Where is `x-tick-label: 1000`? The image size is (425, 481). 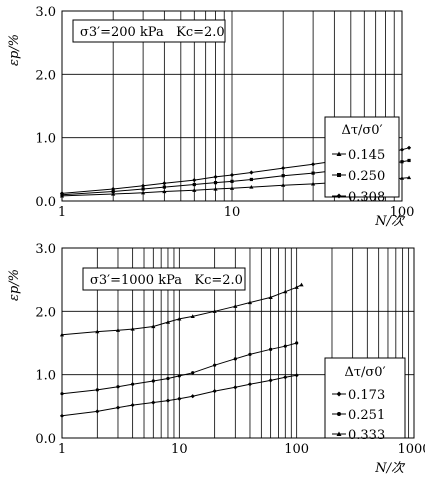
x-tick-label: 1000 is located at coordinates (411, 449).